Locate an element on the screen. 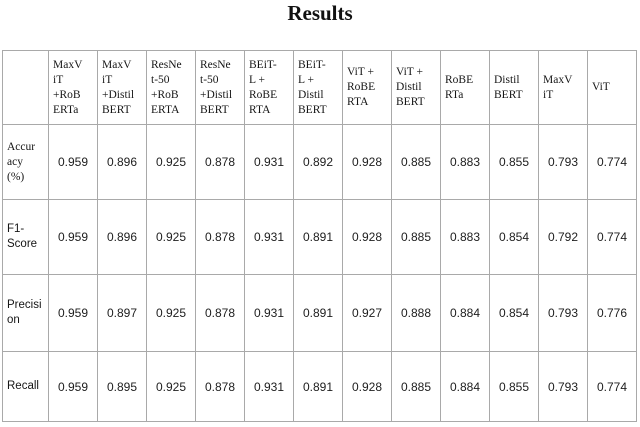  metric-value-cell: 0.927 is located at coordinates (367, 313).